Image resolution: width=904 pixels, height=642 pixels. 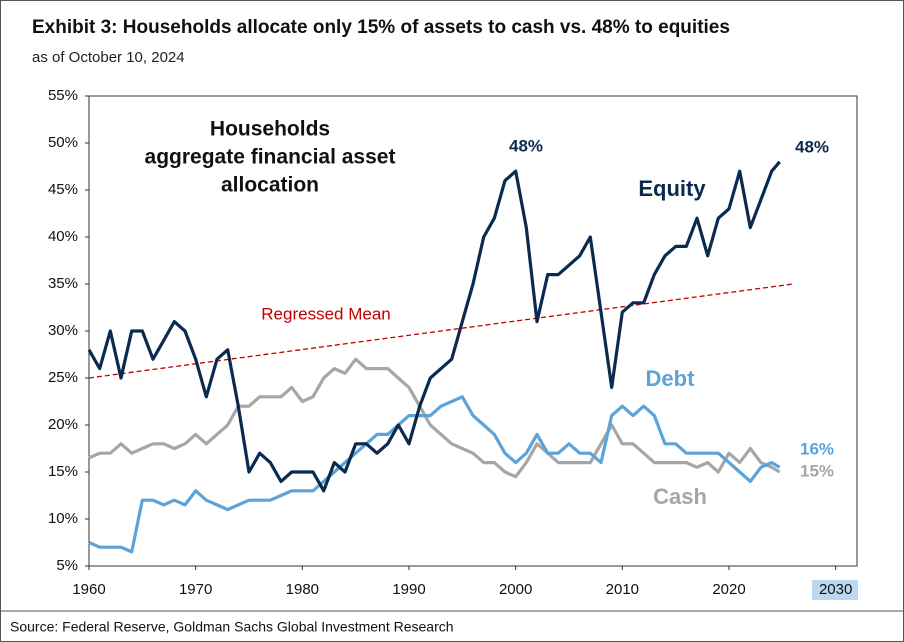 I want to click on x-tick-label: 1980, so click(x=302, y=589).